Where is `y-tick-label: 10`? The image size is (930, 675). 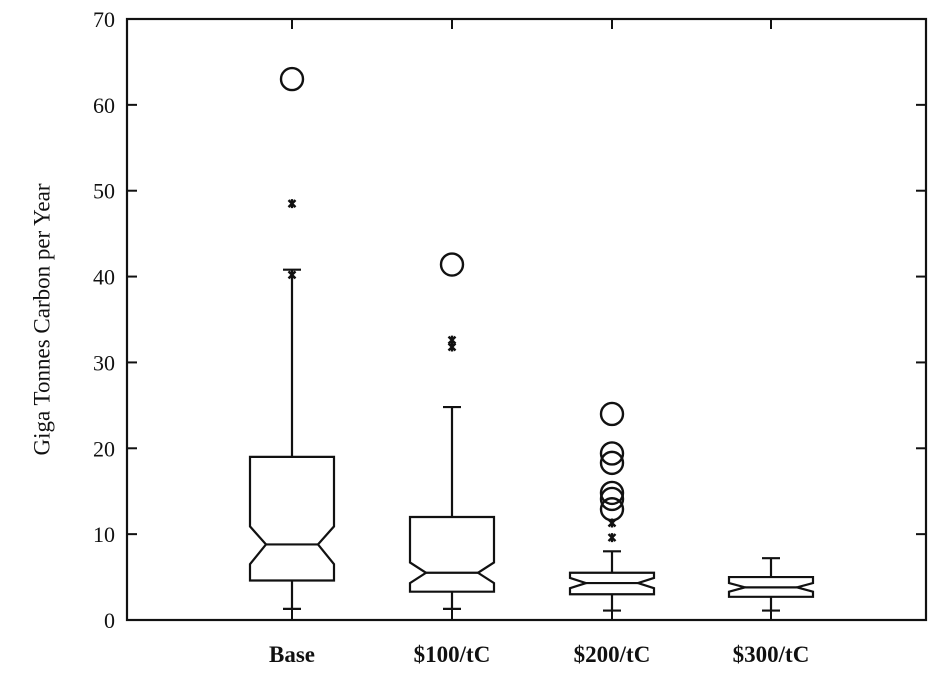 y-tick-label: 10 is located at coordinates (104, 534).